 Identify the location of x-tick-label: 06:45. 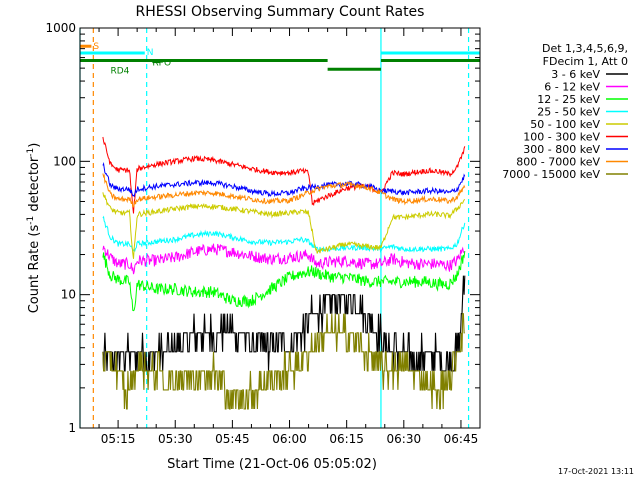
(461, 439).